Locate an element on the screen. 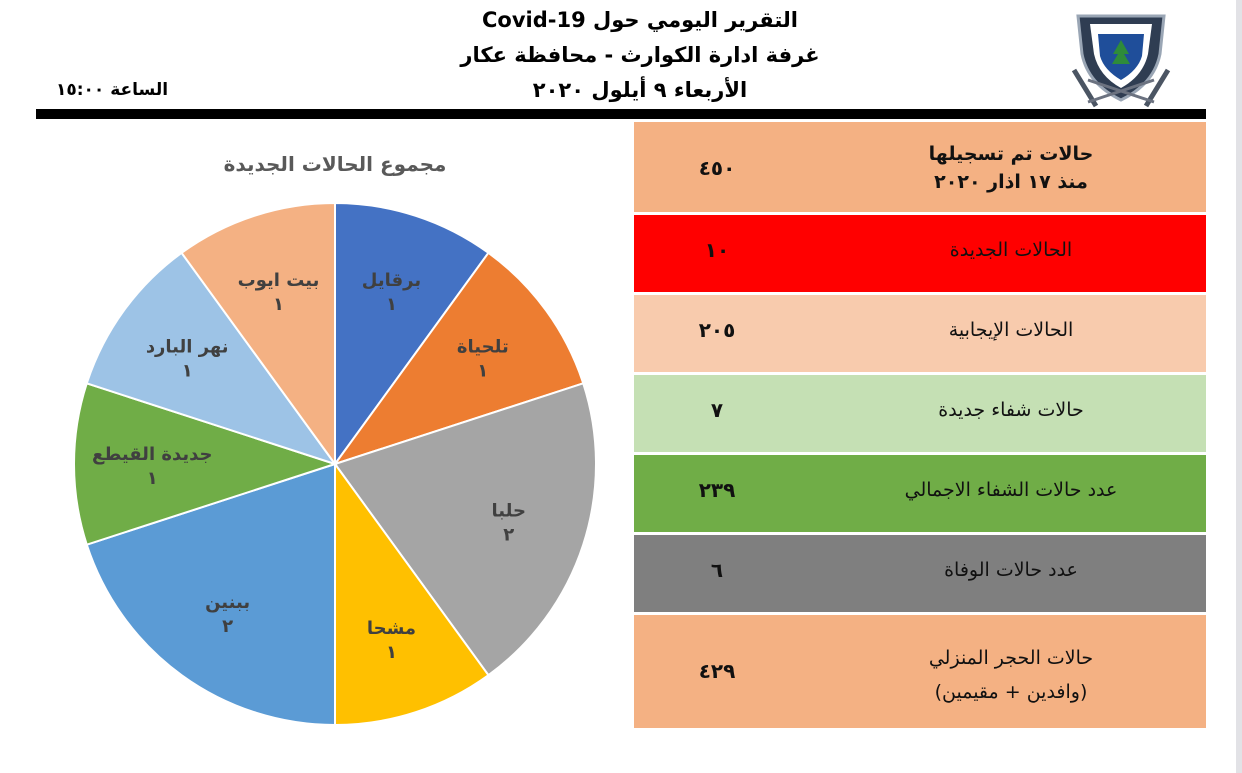  slice-name-label: برقايل is located at coordinates (391, 280).